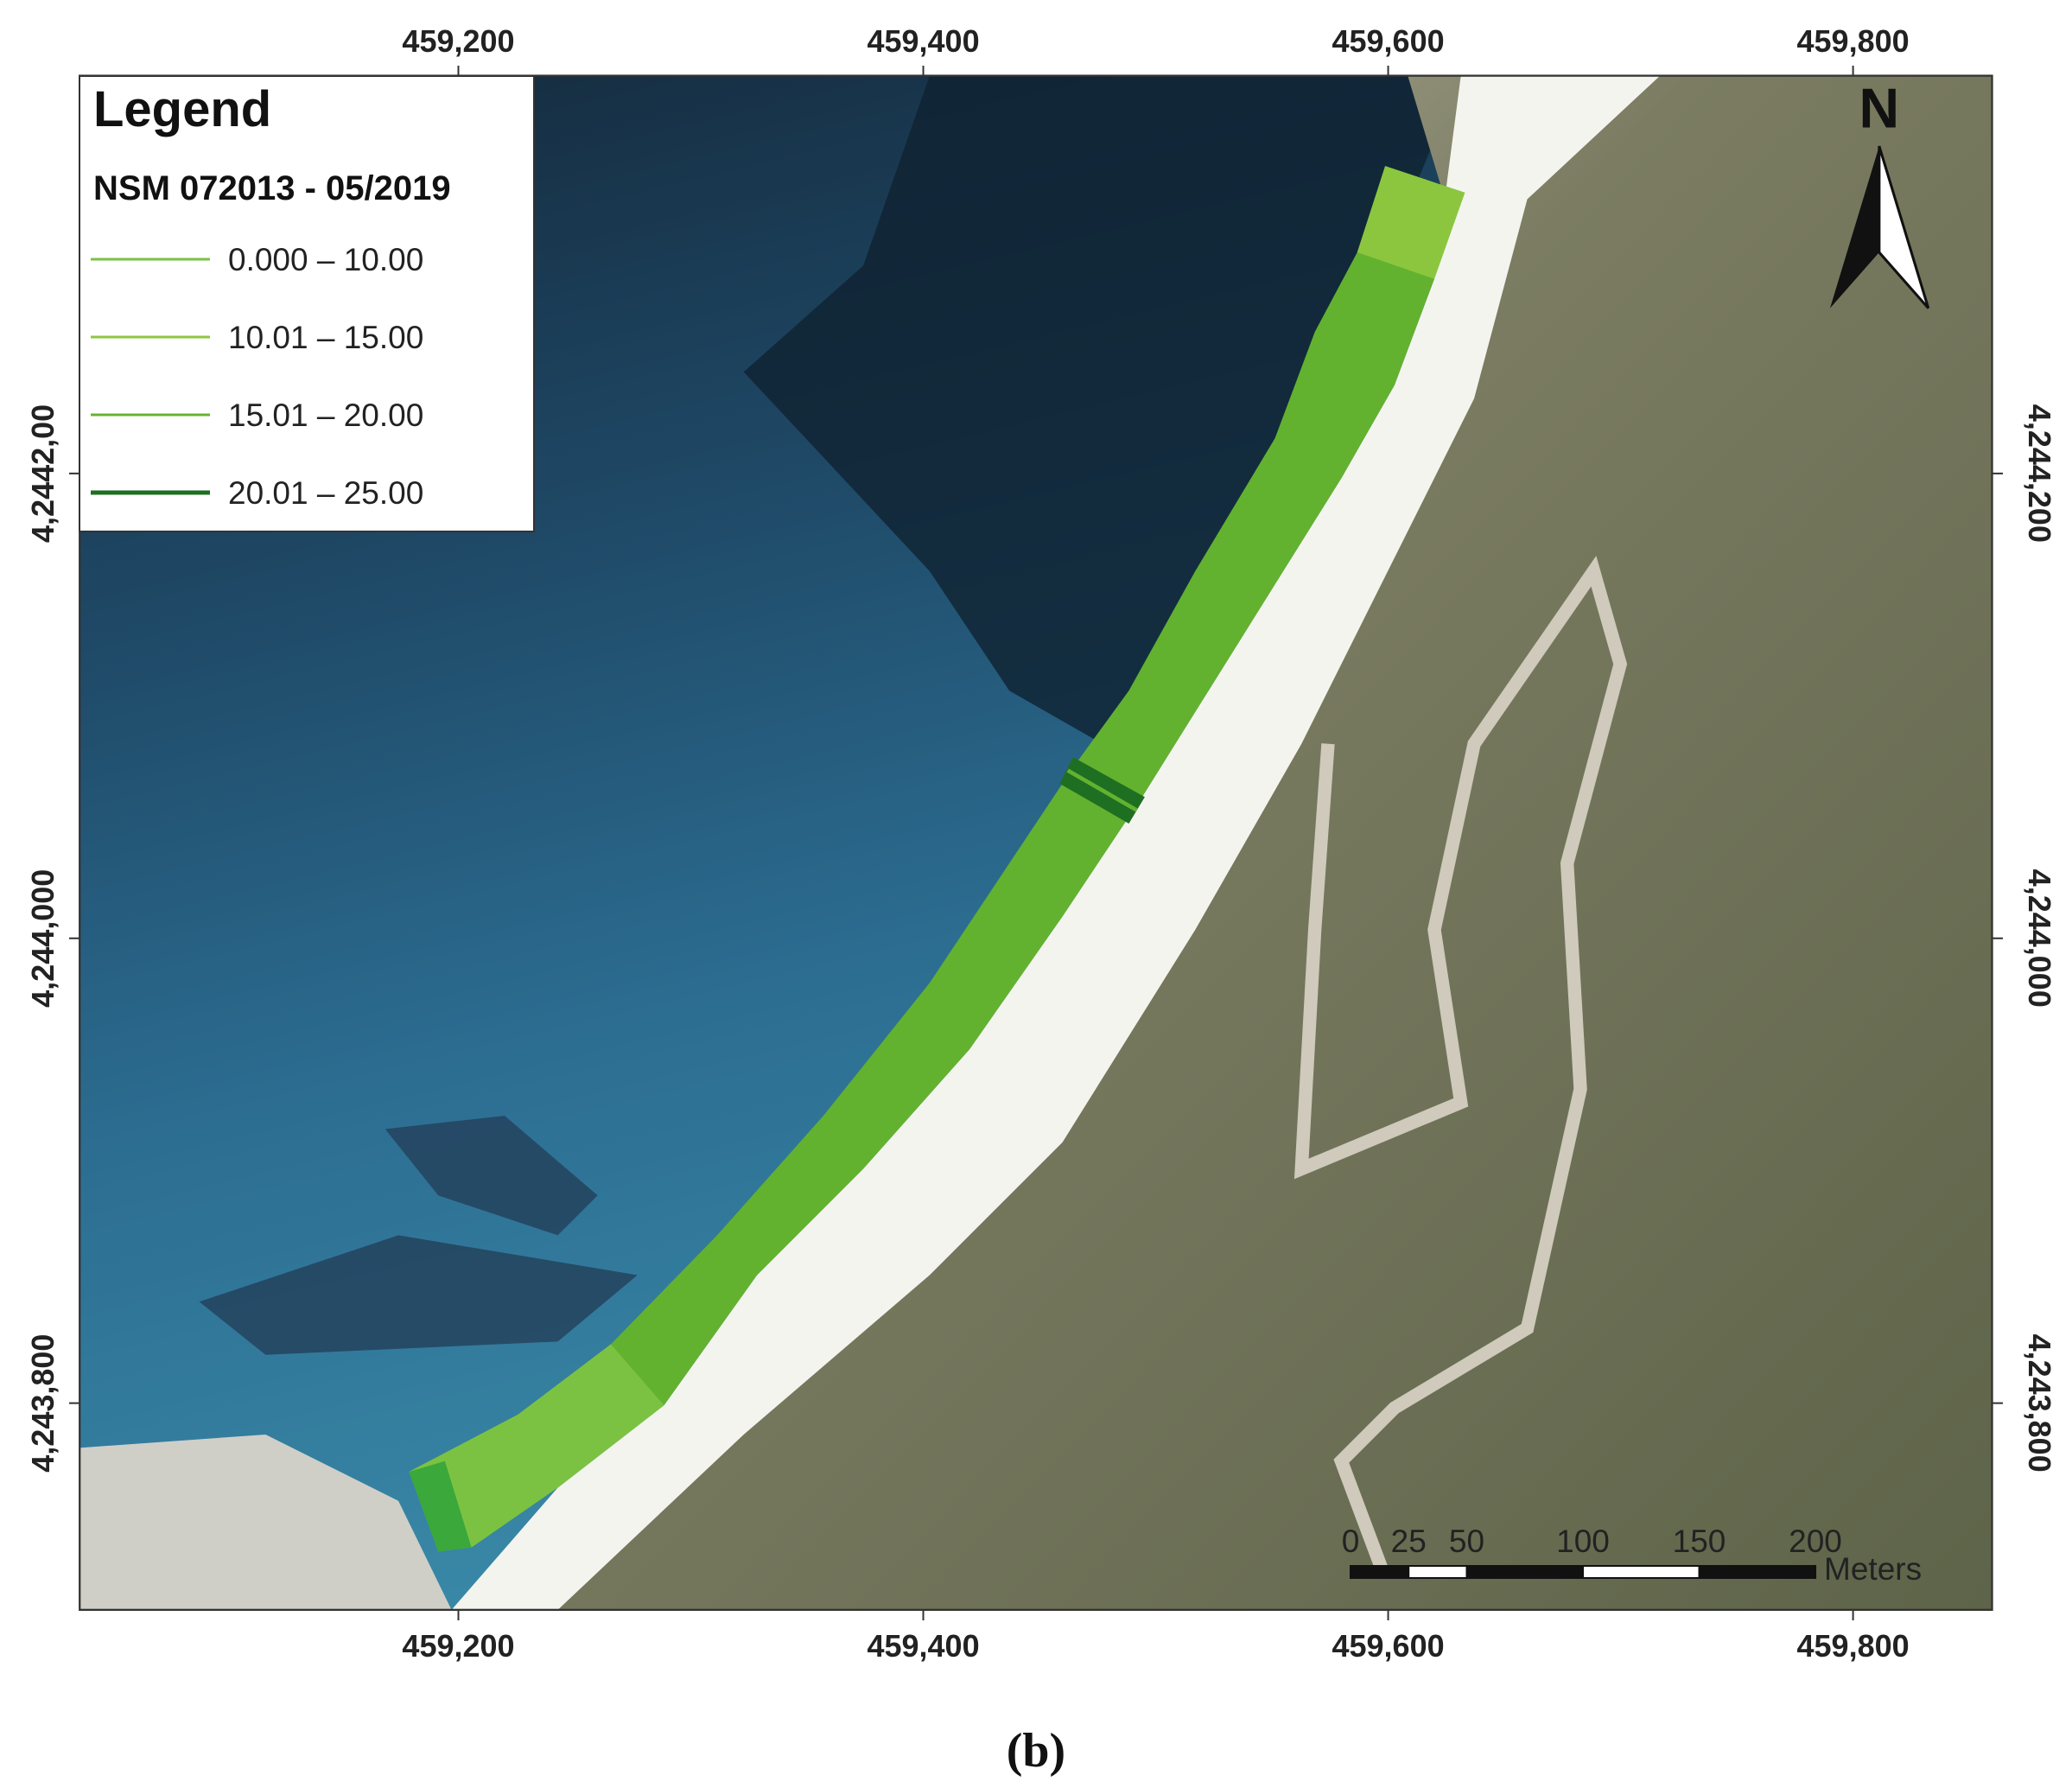  I want to click on legend-label: 20.01 – 25.00, so click(325, 493).